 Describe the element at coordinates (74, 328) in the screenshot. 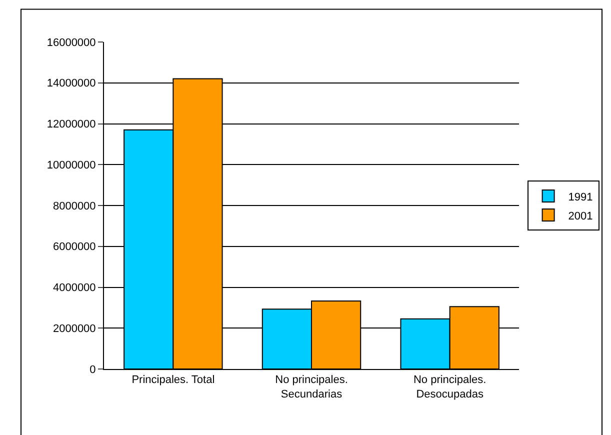

I see `y-tick-label: 2000000` at that location.